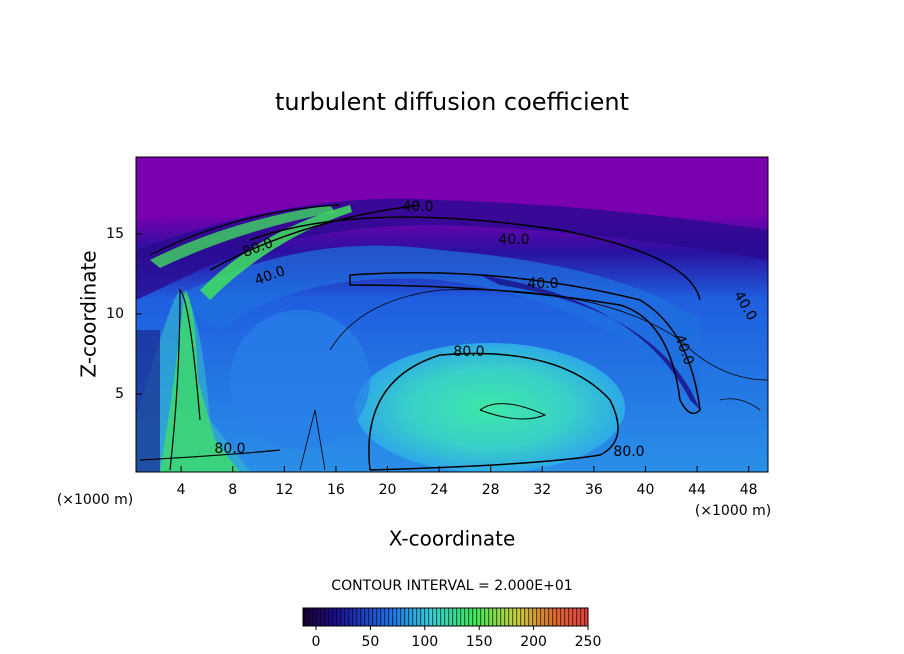 The width and height of the screenshot is (904, 654). Describe the element at coordinates (336, 490) in the screenshot. I see `x-tick-label: 16` at that location.